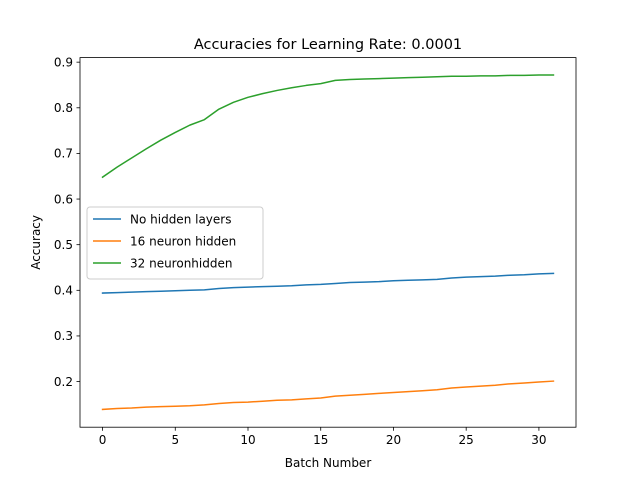  What do you see at coordinates (63, 62) in the screenshot?
I see `y-tick-label: 0.9` at bounding box center [63, 62].